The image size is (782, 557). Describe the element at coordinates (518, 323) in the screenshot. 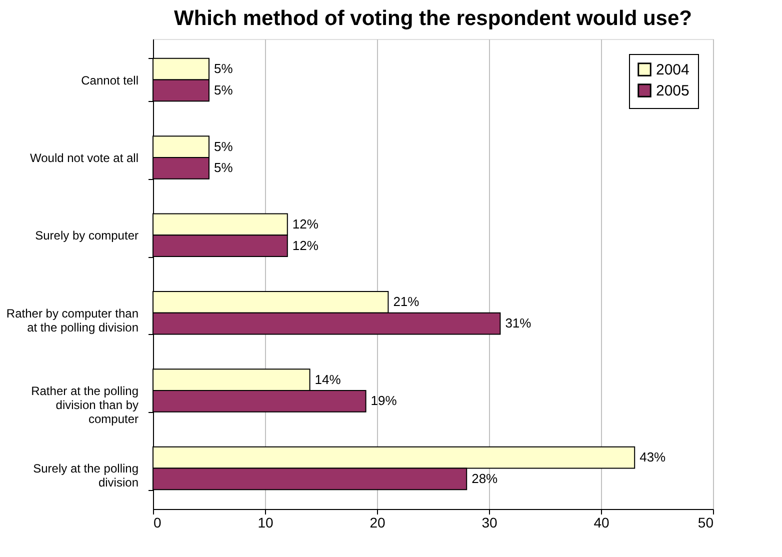

I see `data-label: 31%` at that location.